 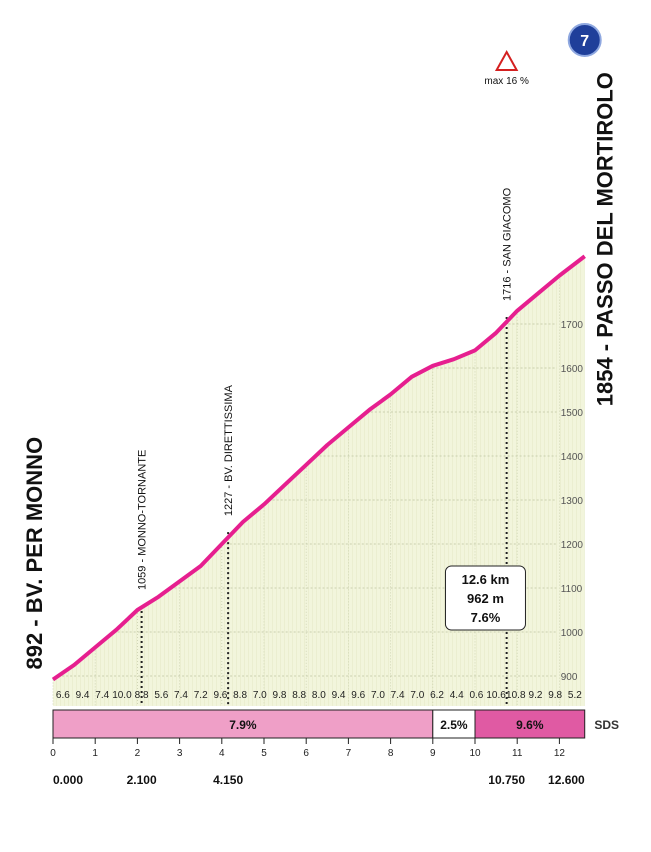 I want to click on altitude-tick-label: 1300, so click(x=572, y=501).